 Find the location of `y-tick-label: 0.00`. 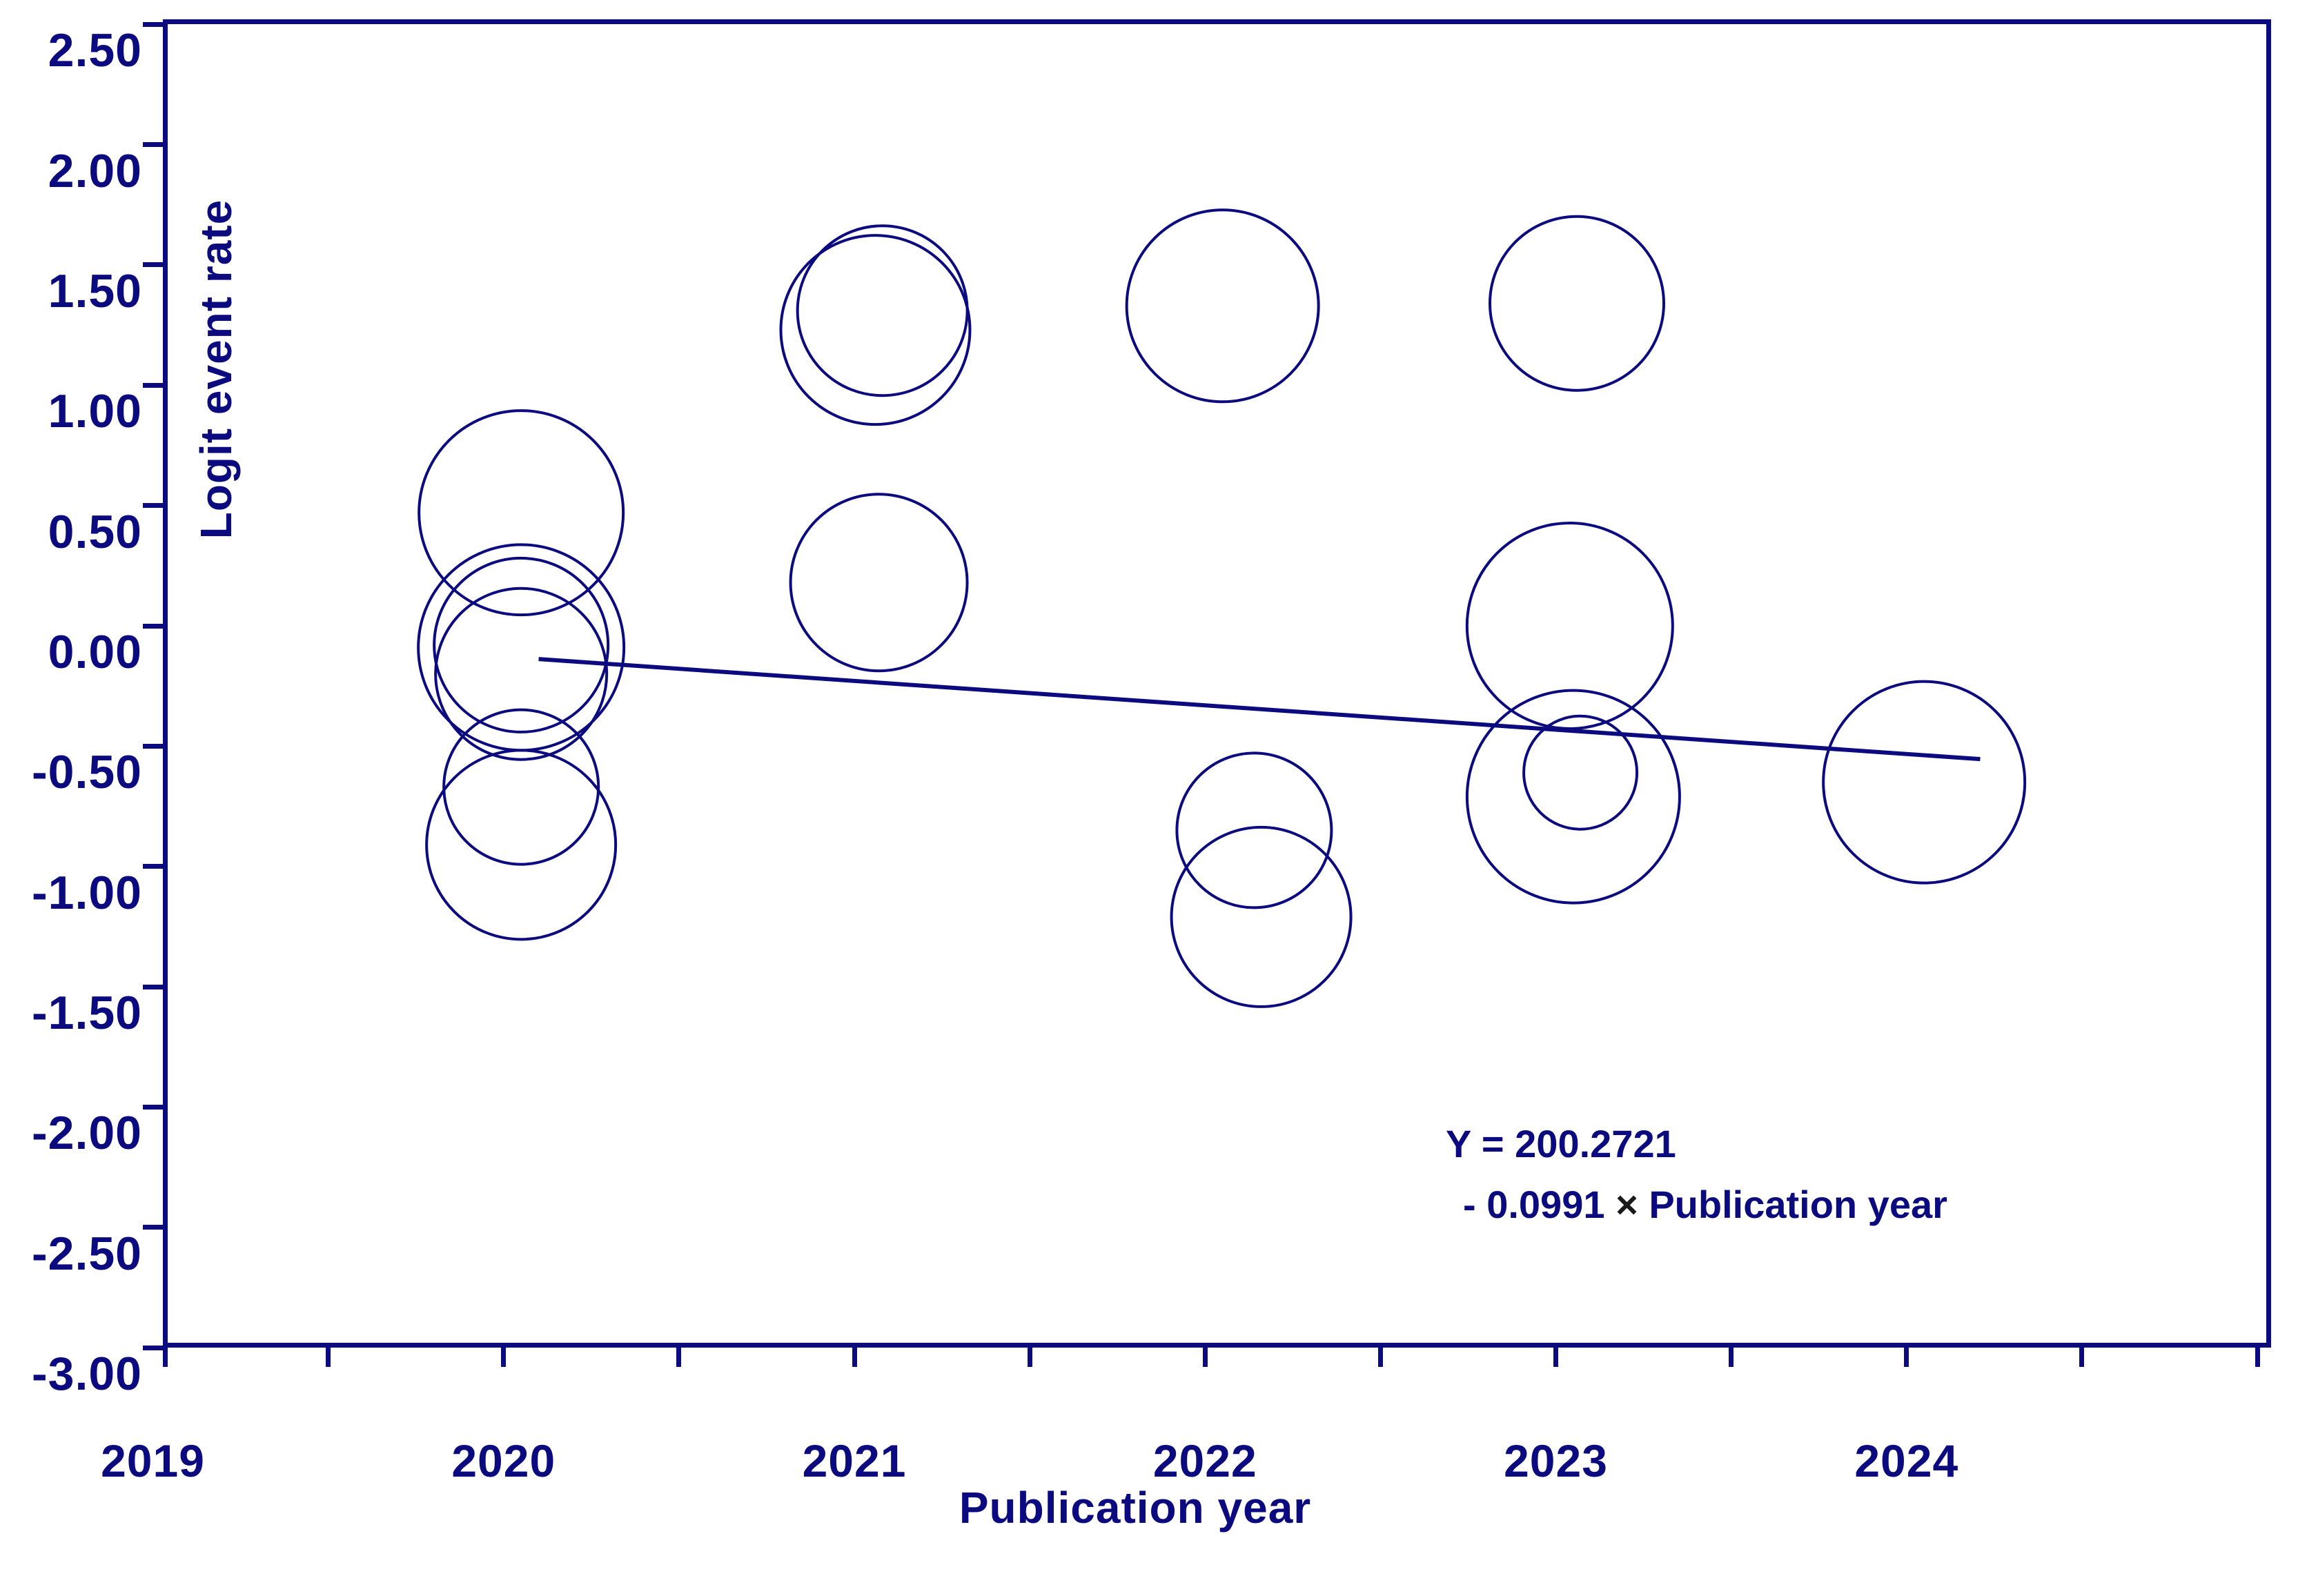

y-tick-label: 0.00 is located at coordinates (95, 652).